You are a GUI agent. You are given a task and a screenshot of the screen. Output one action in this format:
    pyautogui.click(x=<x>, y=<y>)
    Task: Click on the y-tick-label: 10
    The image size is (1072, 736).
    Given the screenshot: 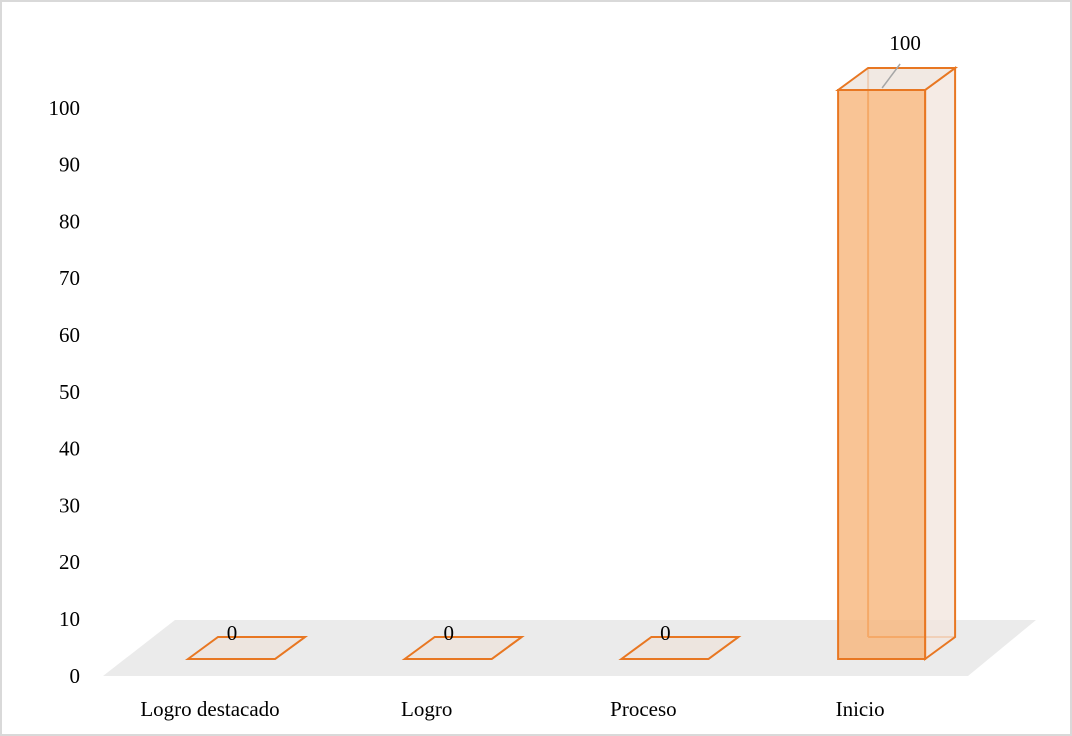 What is the action you would take?
    pyautogui.click(x=69, y=619)
    